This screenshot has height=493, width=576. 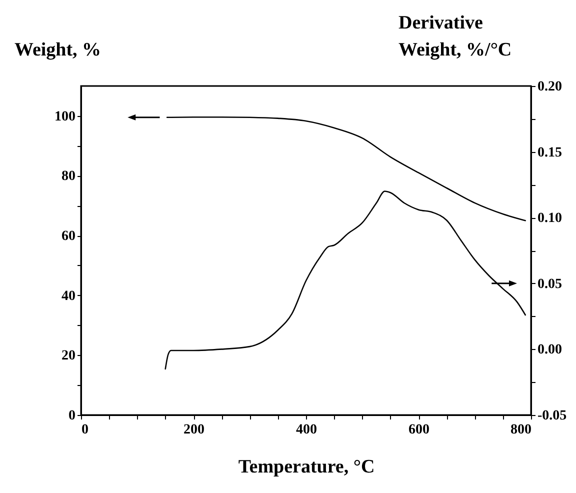 What do you see at coordinates (346, 169) in the screenshot?
I see `line-series` at bounding box center [346, 169].